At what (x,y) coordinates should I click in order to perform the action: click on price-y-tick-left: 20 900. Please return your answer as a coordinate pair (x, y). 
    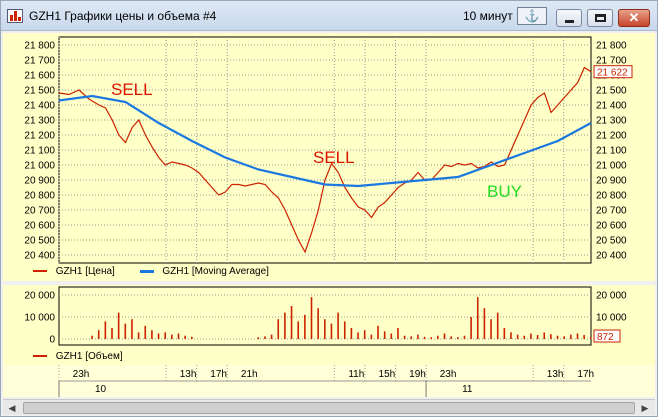
    Looking at the image, I should click on (39, 181).